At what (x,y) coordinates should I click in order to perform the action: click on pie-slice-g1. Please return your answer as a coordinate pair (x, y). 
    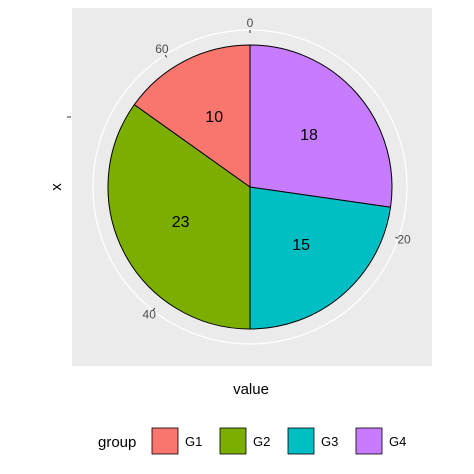
    Looking at the image, I should click on (192, 116).